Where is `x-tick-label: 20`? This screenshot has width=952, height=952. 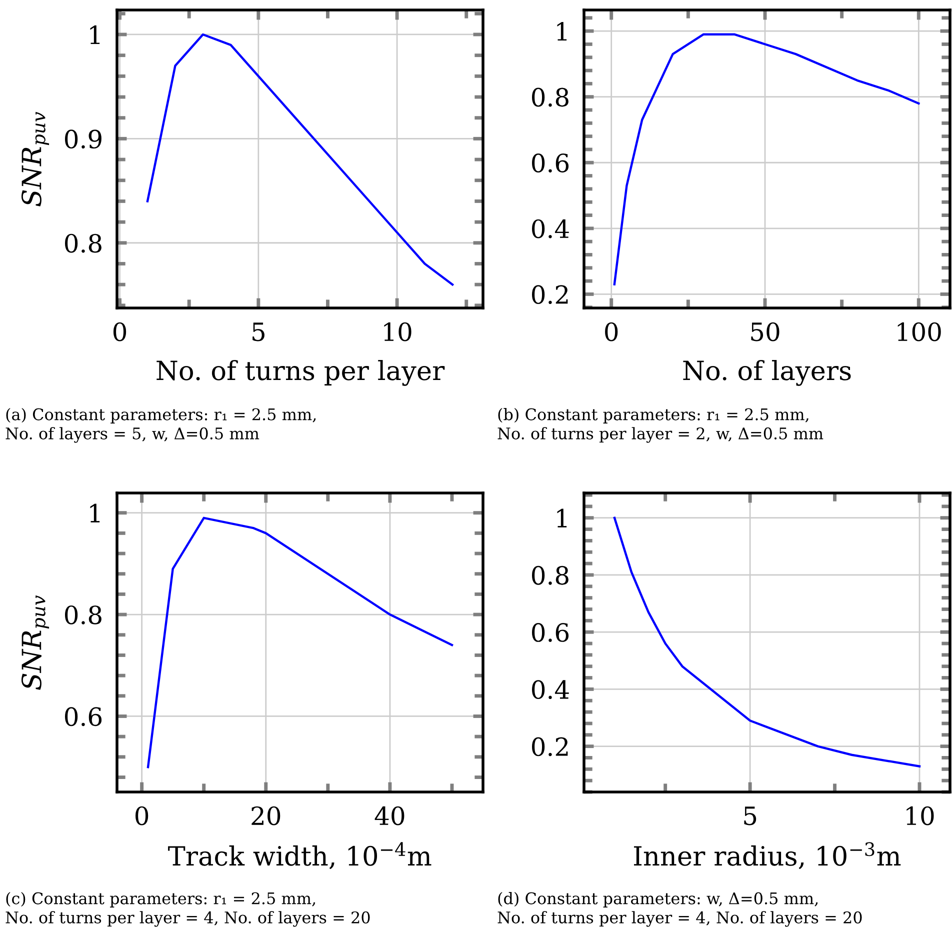
x-tick-label: 20 is located at coordinates (266, 816).